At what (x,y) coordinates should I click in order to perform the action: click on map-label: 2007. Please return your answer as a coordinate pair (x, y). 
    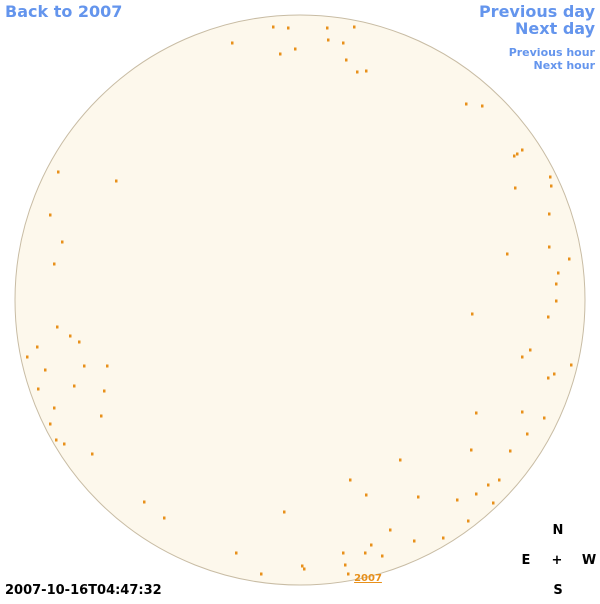
    Looking at the image, I should click on (368, 578).